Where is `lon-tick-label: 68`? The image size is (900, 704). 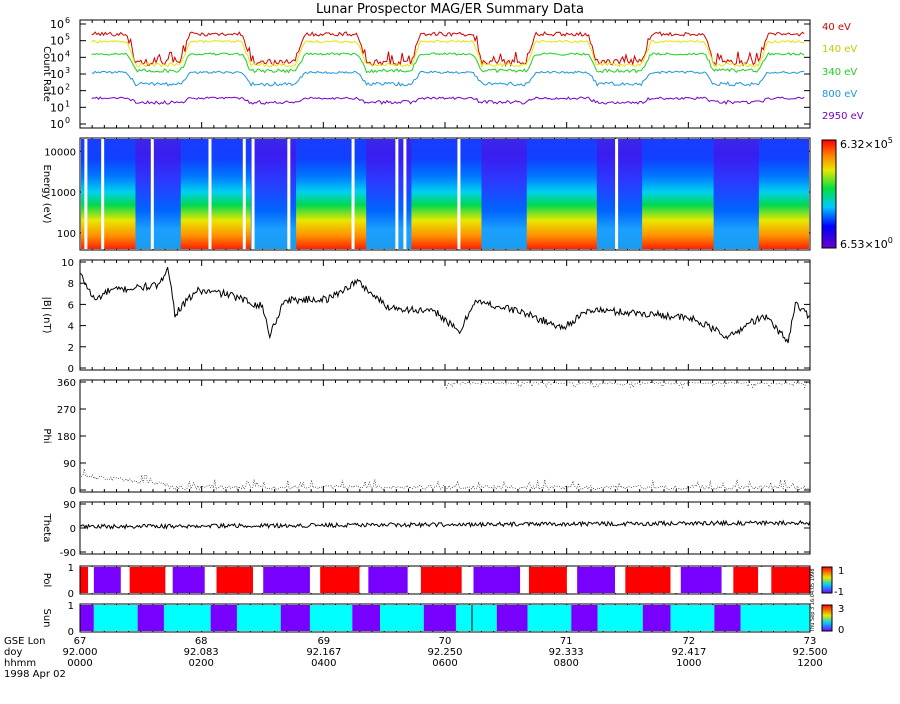
lon-tick-label: 68 is located at coordinates (201, 641).